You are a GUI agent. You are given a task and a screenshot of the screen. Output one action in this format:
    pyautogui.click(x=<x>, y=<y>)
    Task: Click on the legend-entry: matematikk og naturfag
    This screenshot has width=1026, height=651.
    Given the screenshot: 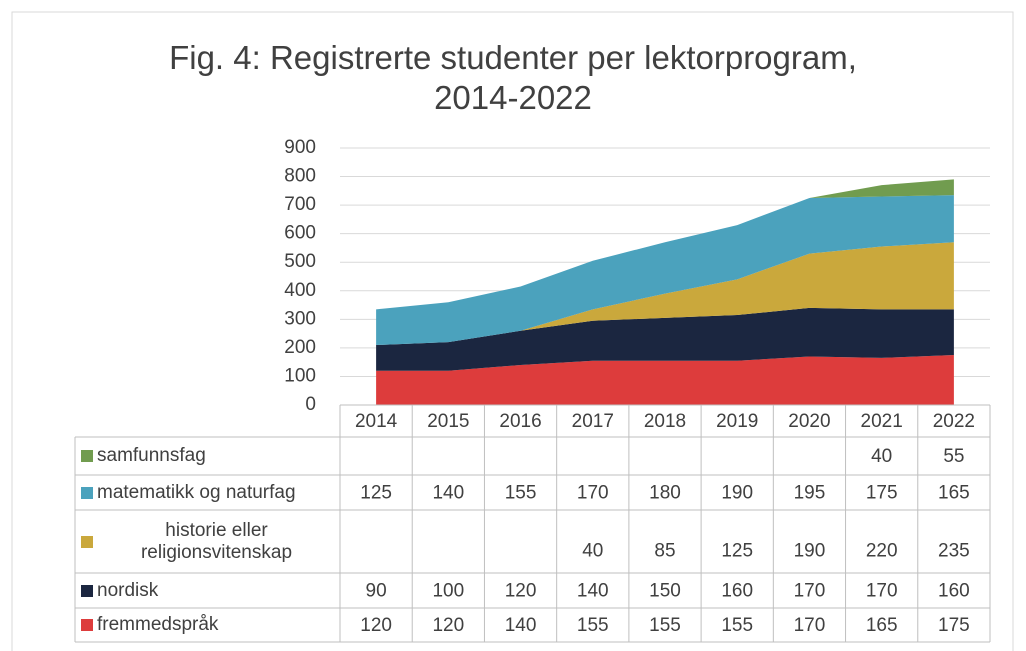 What is the action you would take?
    pyautogui.click(x=208, y=492)
    